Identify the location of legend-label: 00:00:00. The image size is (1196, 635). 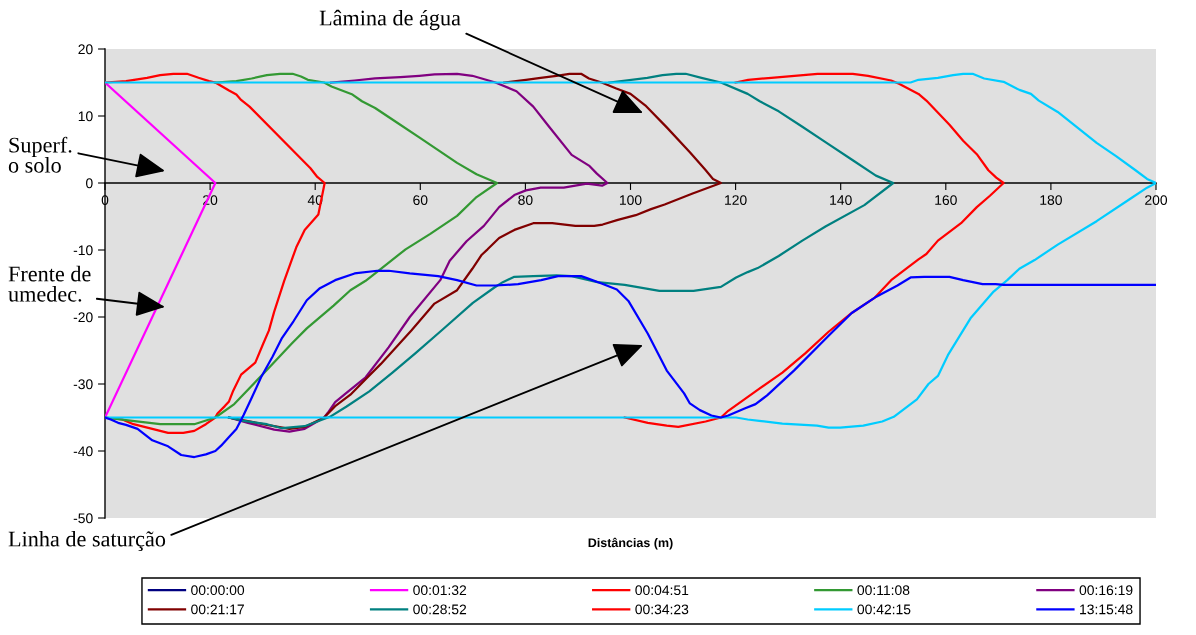
(218, 590).